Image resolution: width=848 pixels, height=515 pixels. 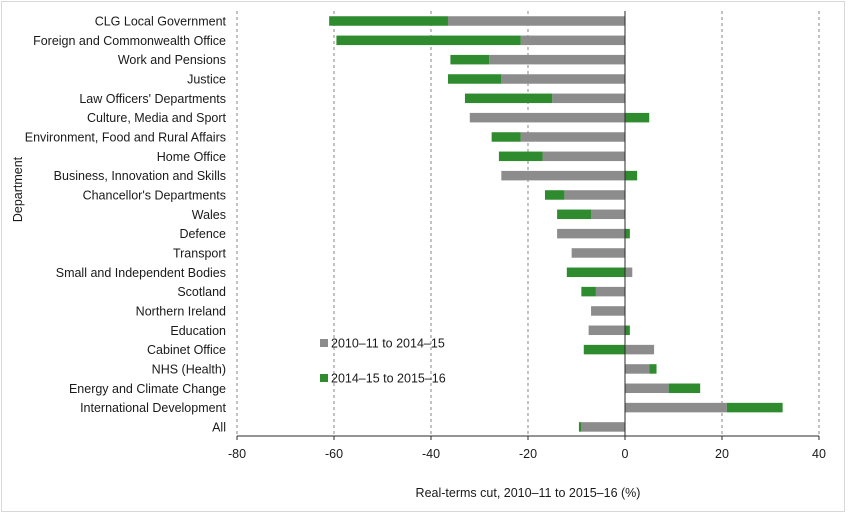 What do you see at coordinates (219, 427) in the screenshot?
I see `category-label: All` at bounding box center [219, 427].